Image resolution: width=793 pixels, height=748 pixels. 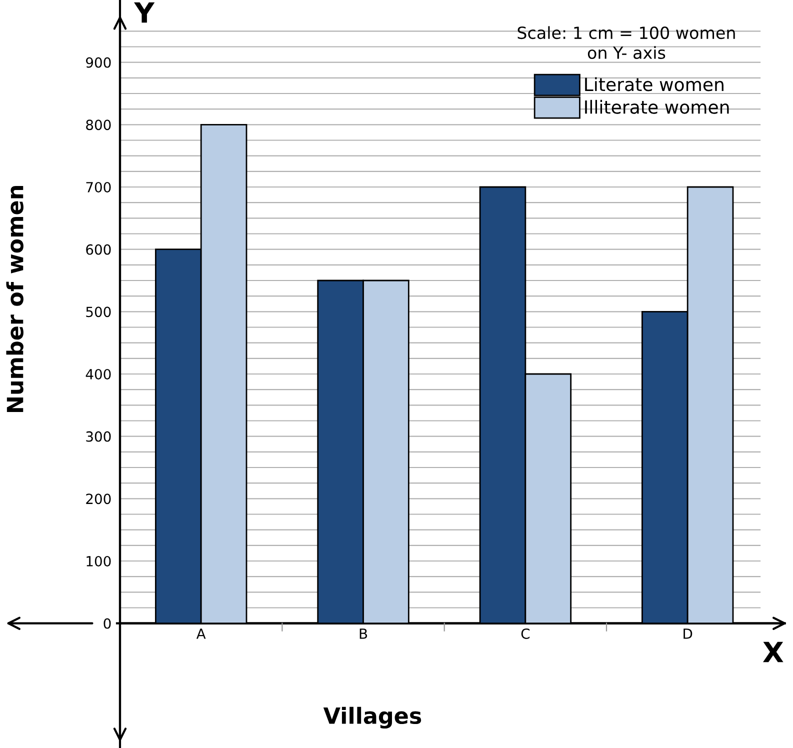 What do you see at coordinates (98, 125) in the screenshot?
I see `y-tick-label: 800` at bounding box center [98, 125].